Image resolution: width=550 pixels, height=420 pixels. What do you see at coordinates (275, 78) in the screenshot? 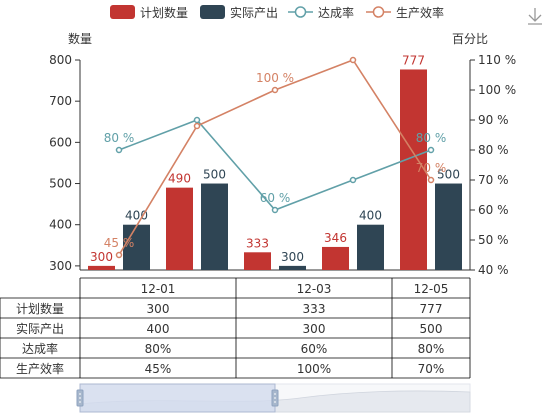
I see `line-2-label-3: 100 %` at bounding box center [275, 78].